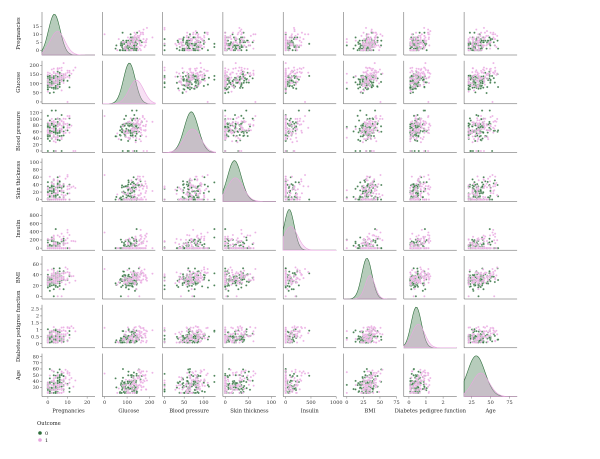 Image resolution: width=600 pixels, height=459 pixels. What do you see at coordinates (19, 131) in the screenshot?
I see `y-axis-label: Blood pressure` at bounding box center [19, 131].